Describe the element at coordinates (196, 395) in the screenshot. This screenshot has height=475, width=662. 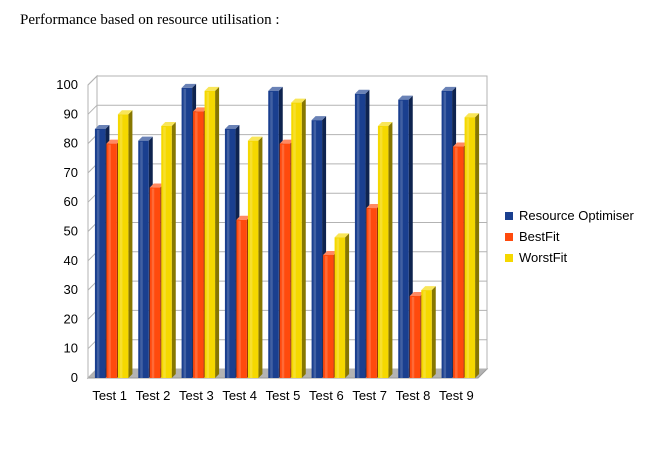
I see `x-tick-label: Test 3` at that location.